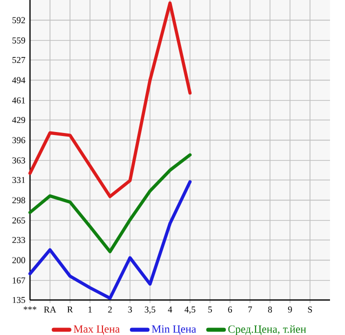  I want to click on x-tick-label: 2, so click(110, 309).